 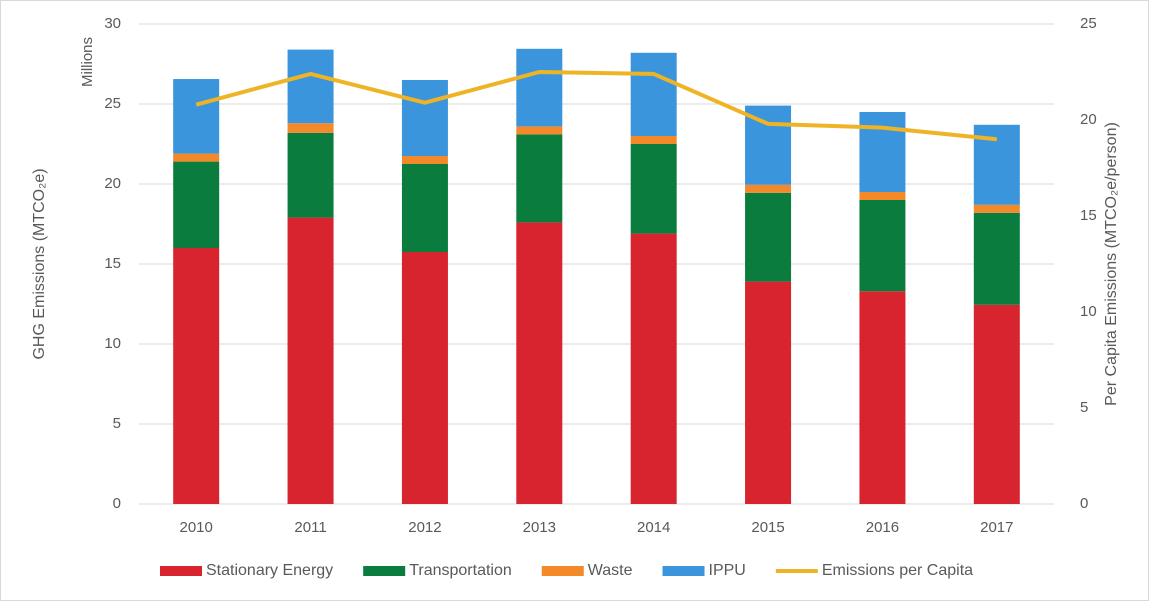 I want to click on x-tick-label: 2013, so click(x=539, y=527).